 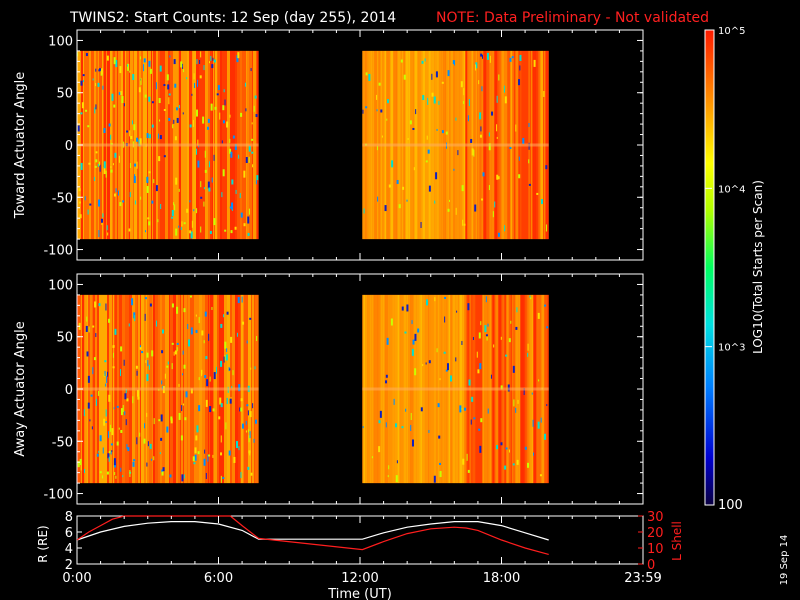 What do you see at coordinates (725, 269) in the screenshot?
I see `colorbar-ticks: 10^5 10^4 10^3 100` at bounding box center [725, 269].